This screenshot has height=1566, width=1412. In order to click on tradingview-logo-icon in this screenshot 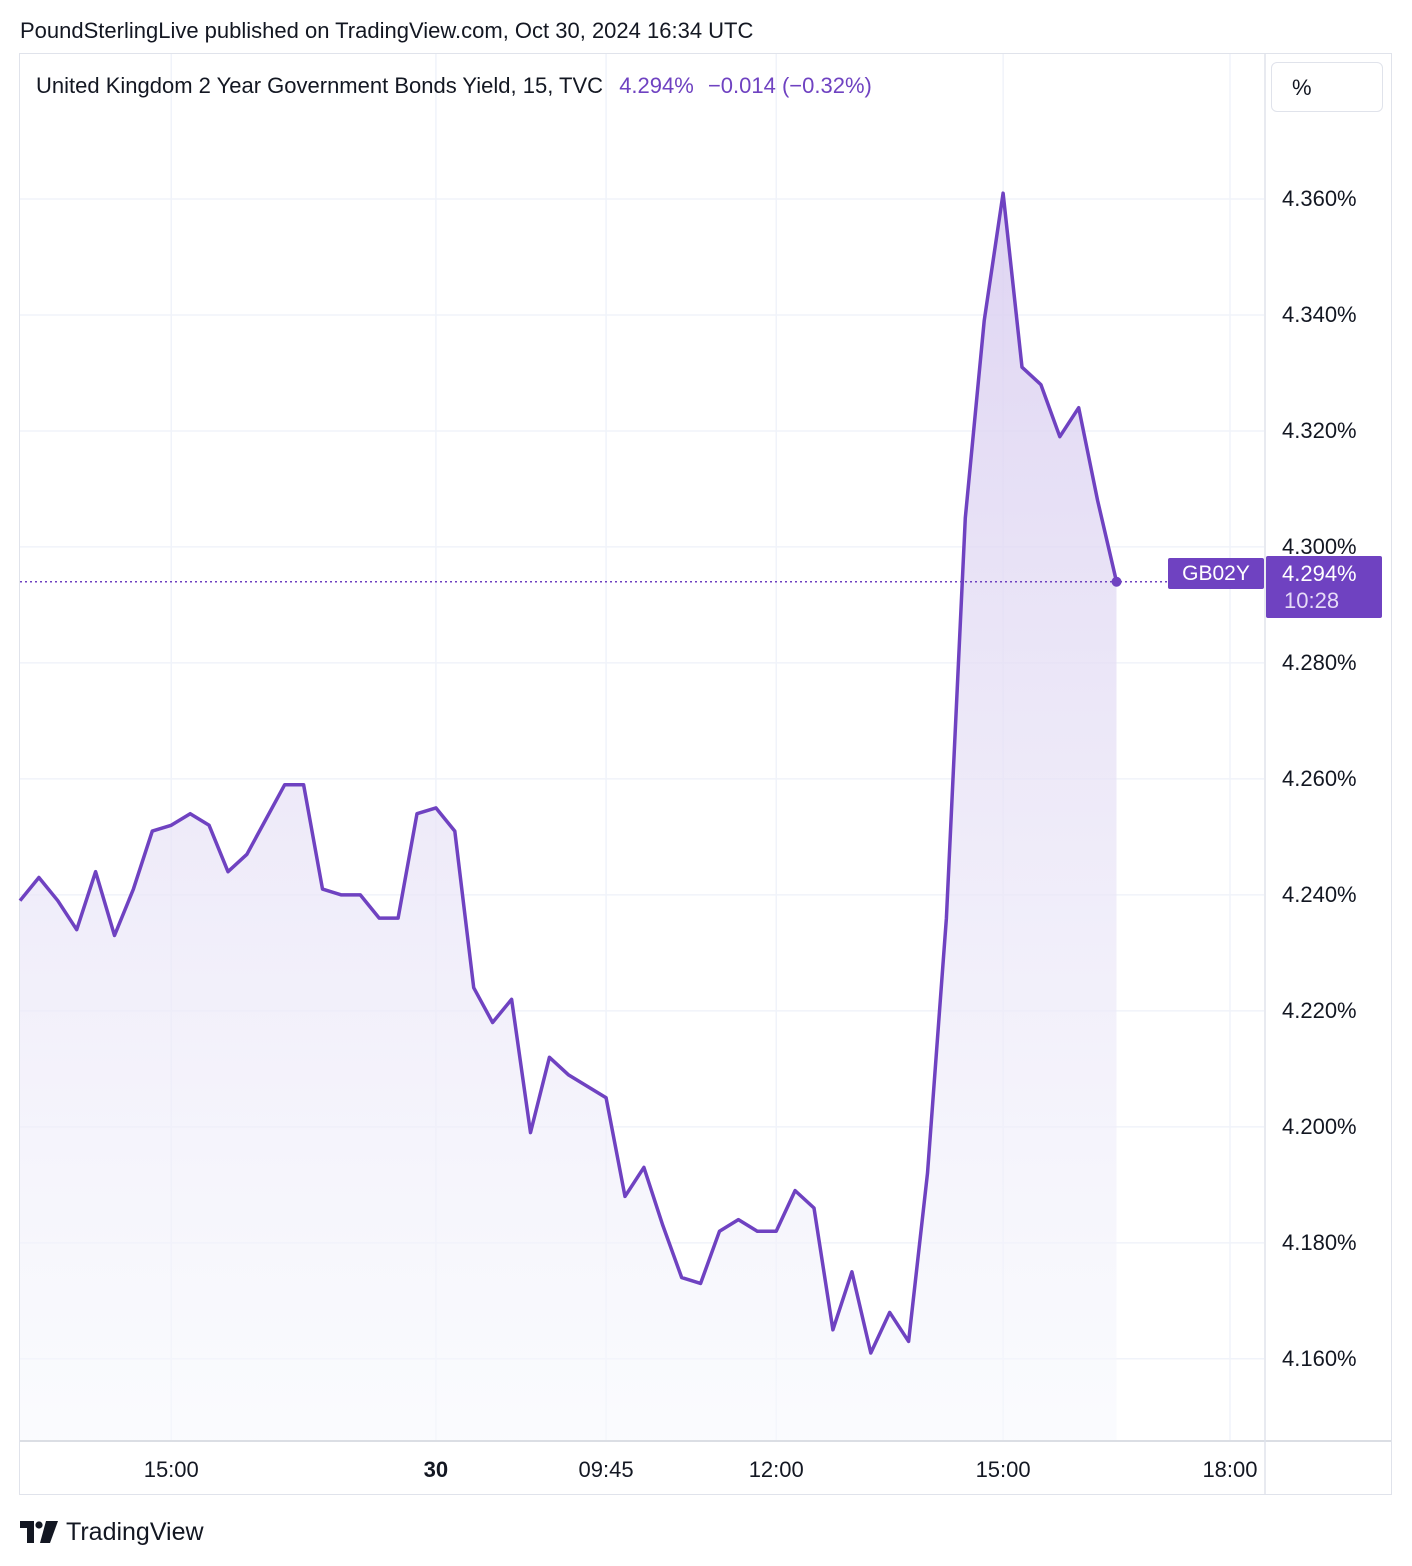, I will do `click(39, 1532)`.